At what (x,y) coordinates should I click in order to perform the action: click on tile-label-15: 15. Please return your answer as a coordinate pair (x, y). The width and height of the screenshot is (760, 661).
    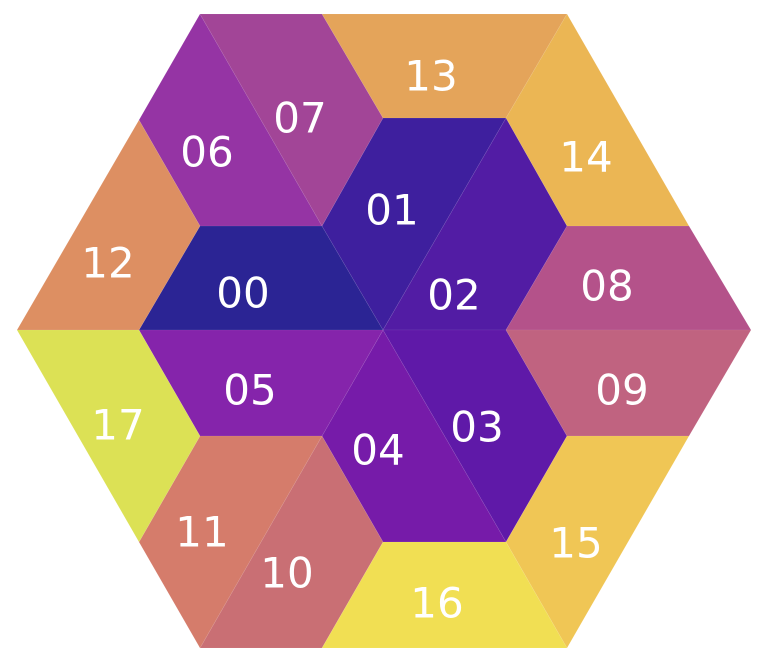
    Looking at the image, I should click on (575, 543).